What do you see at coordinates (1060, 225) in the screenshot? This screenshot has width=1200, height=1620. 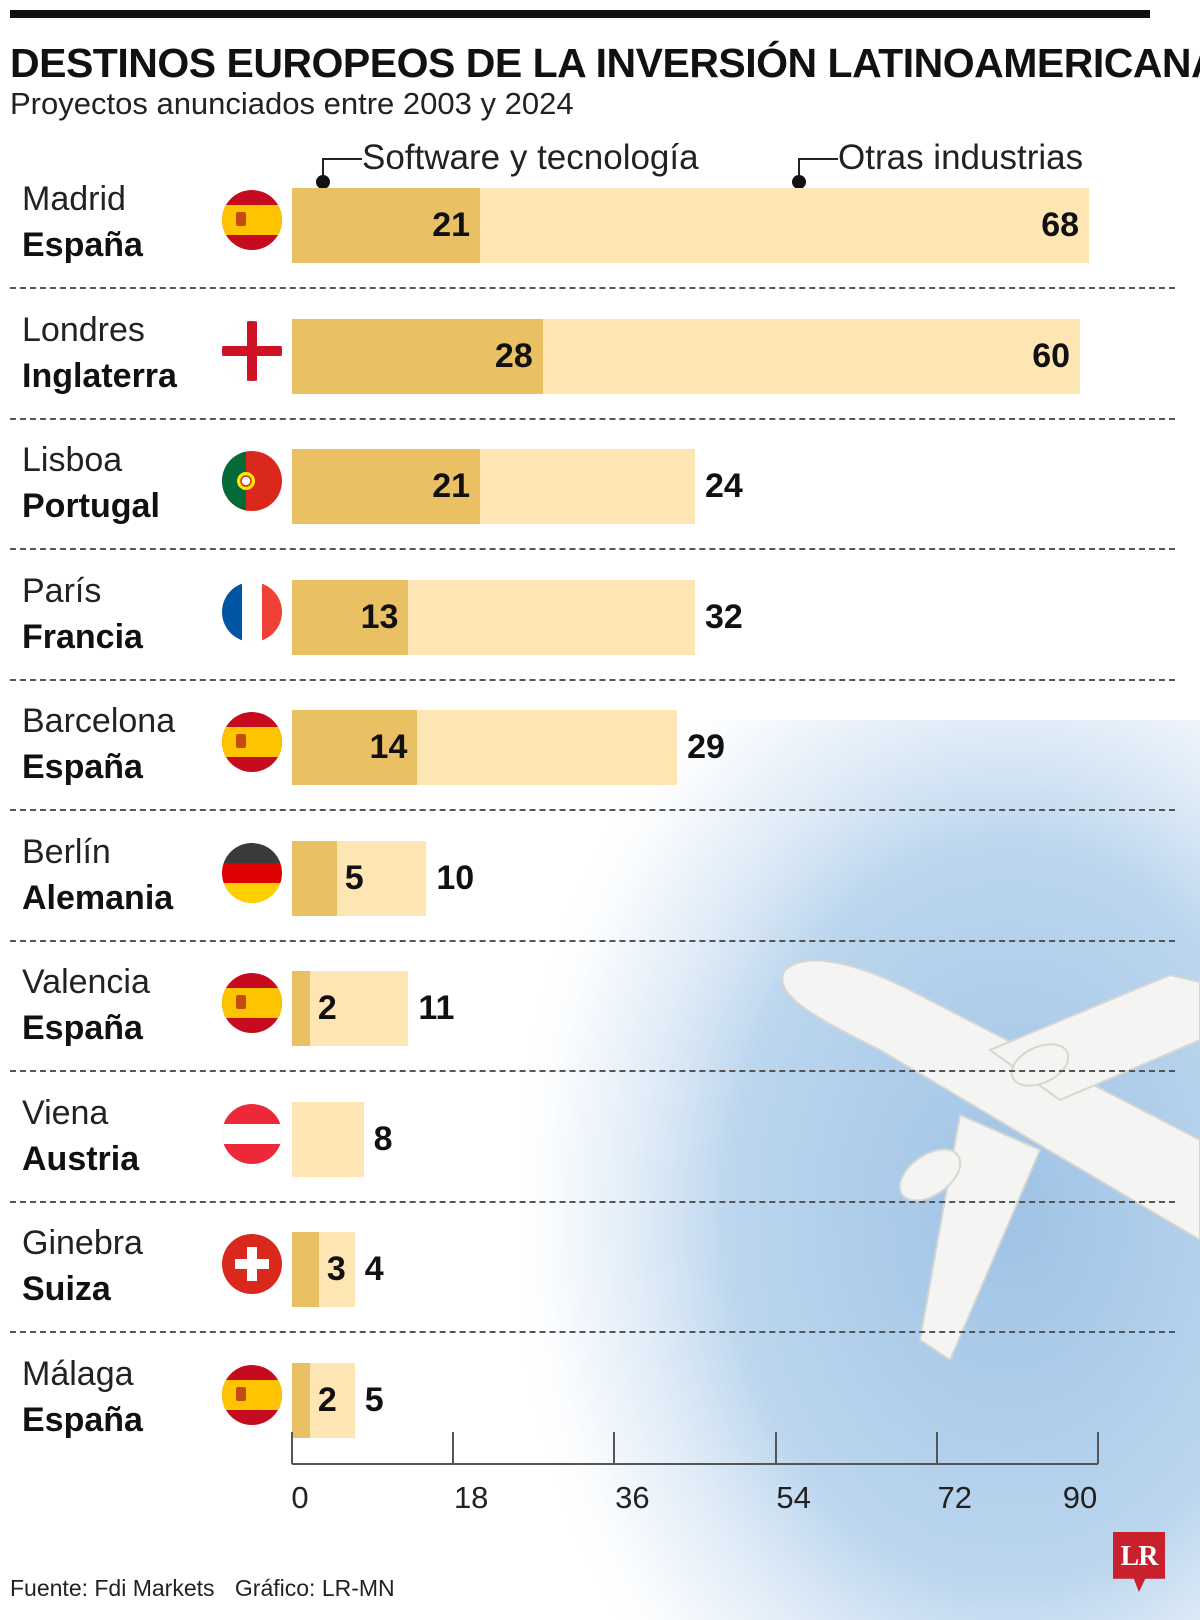 I see `value-label-otras: 68` at bounding box center [1060, 225].